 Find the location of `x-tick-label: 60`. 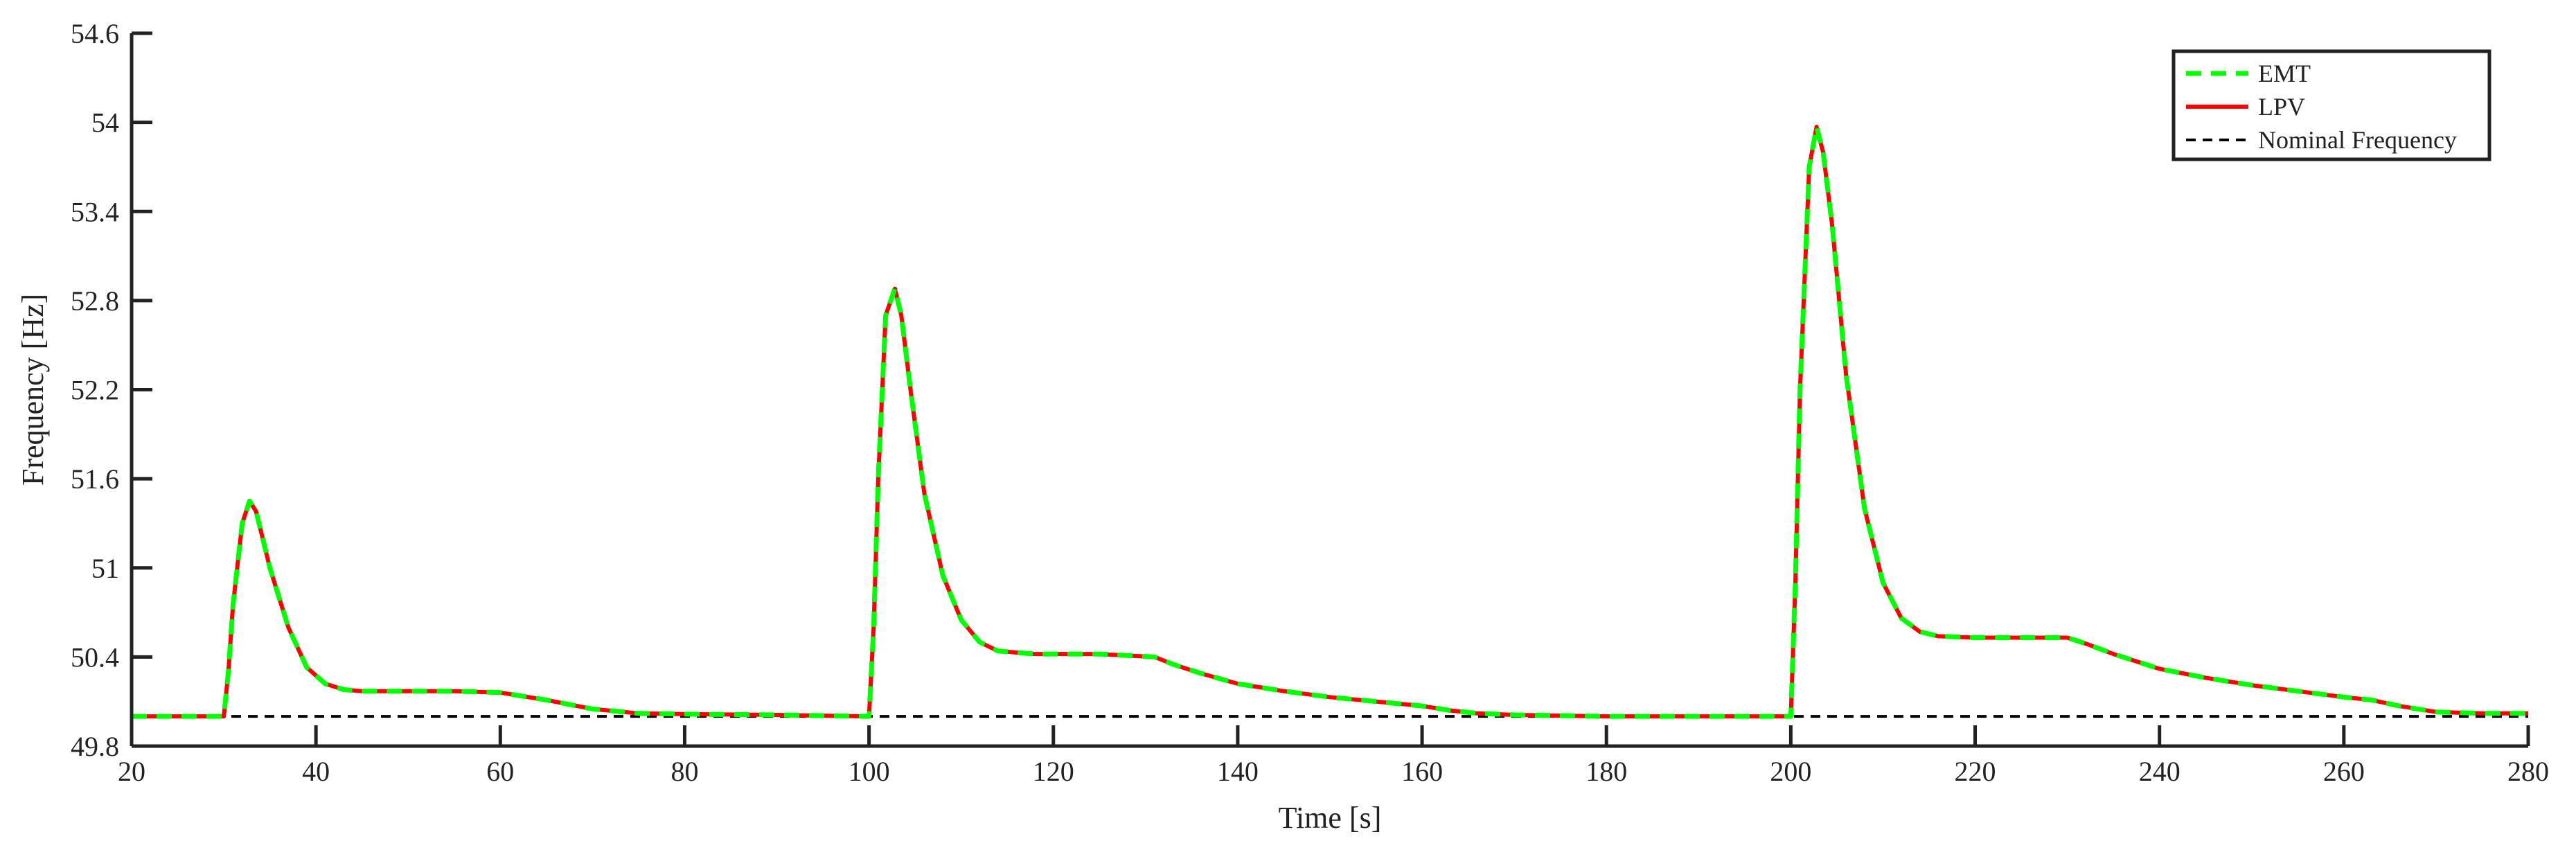

x-tick-label: 60 is located at coordinates (500, 771).